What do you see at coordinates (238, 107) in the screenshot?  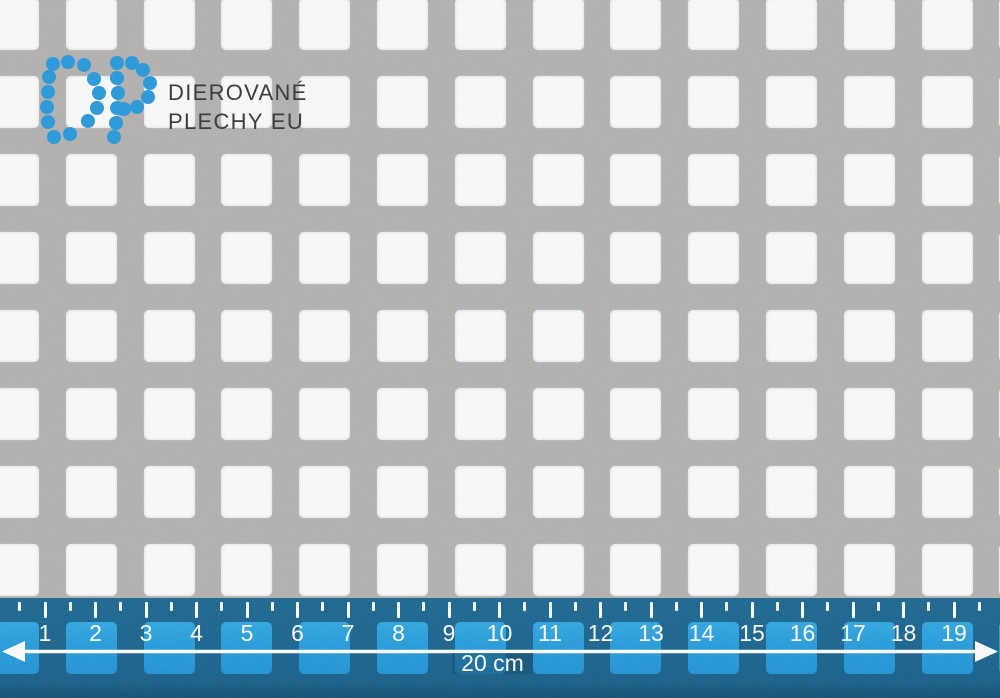 I see `brand-name: DIEROVANÉ PLECHY EU` at bounding box center [238, 107].